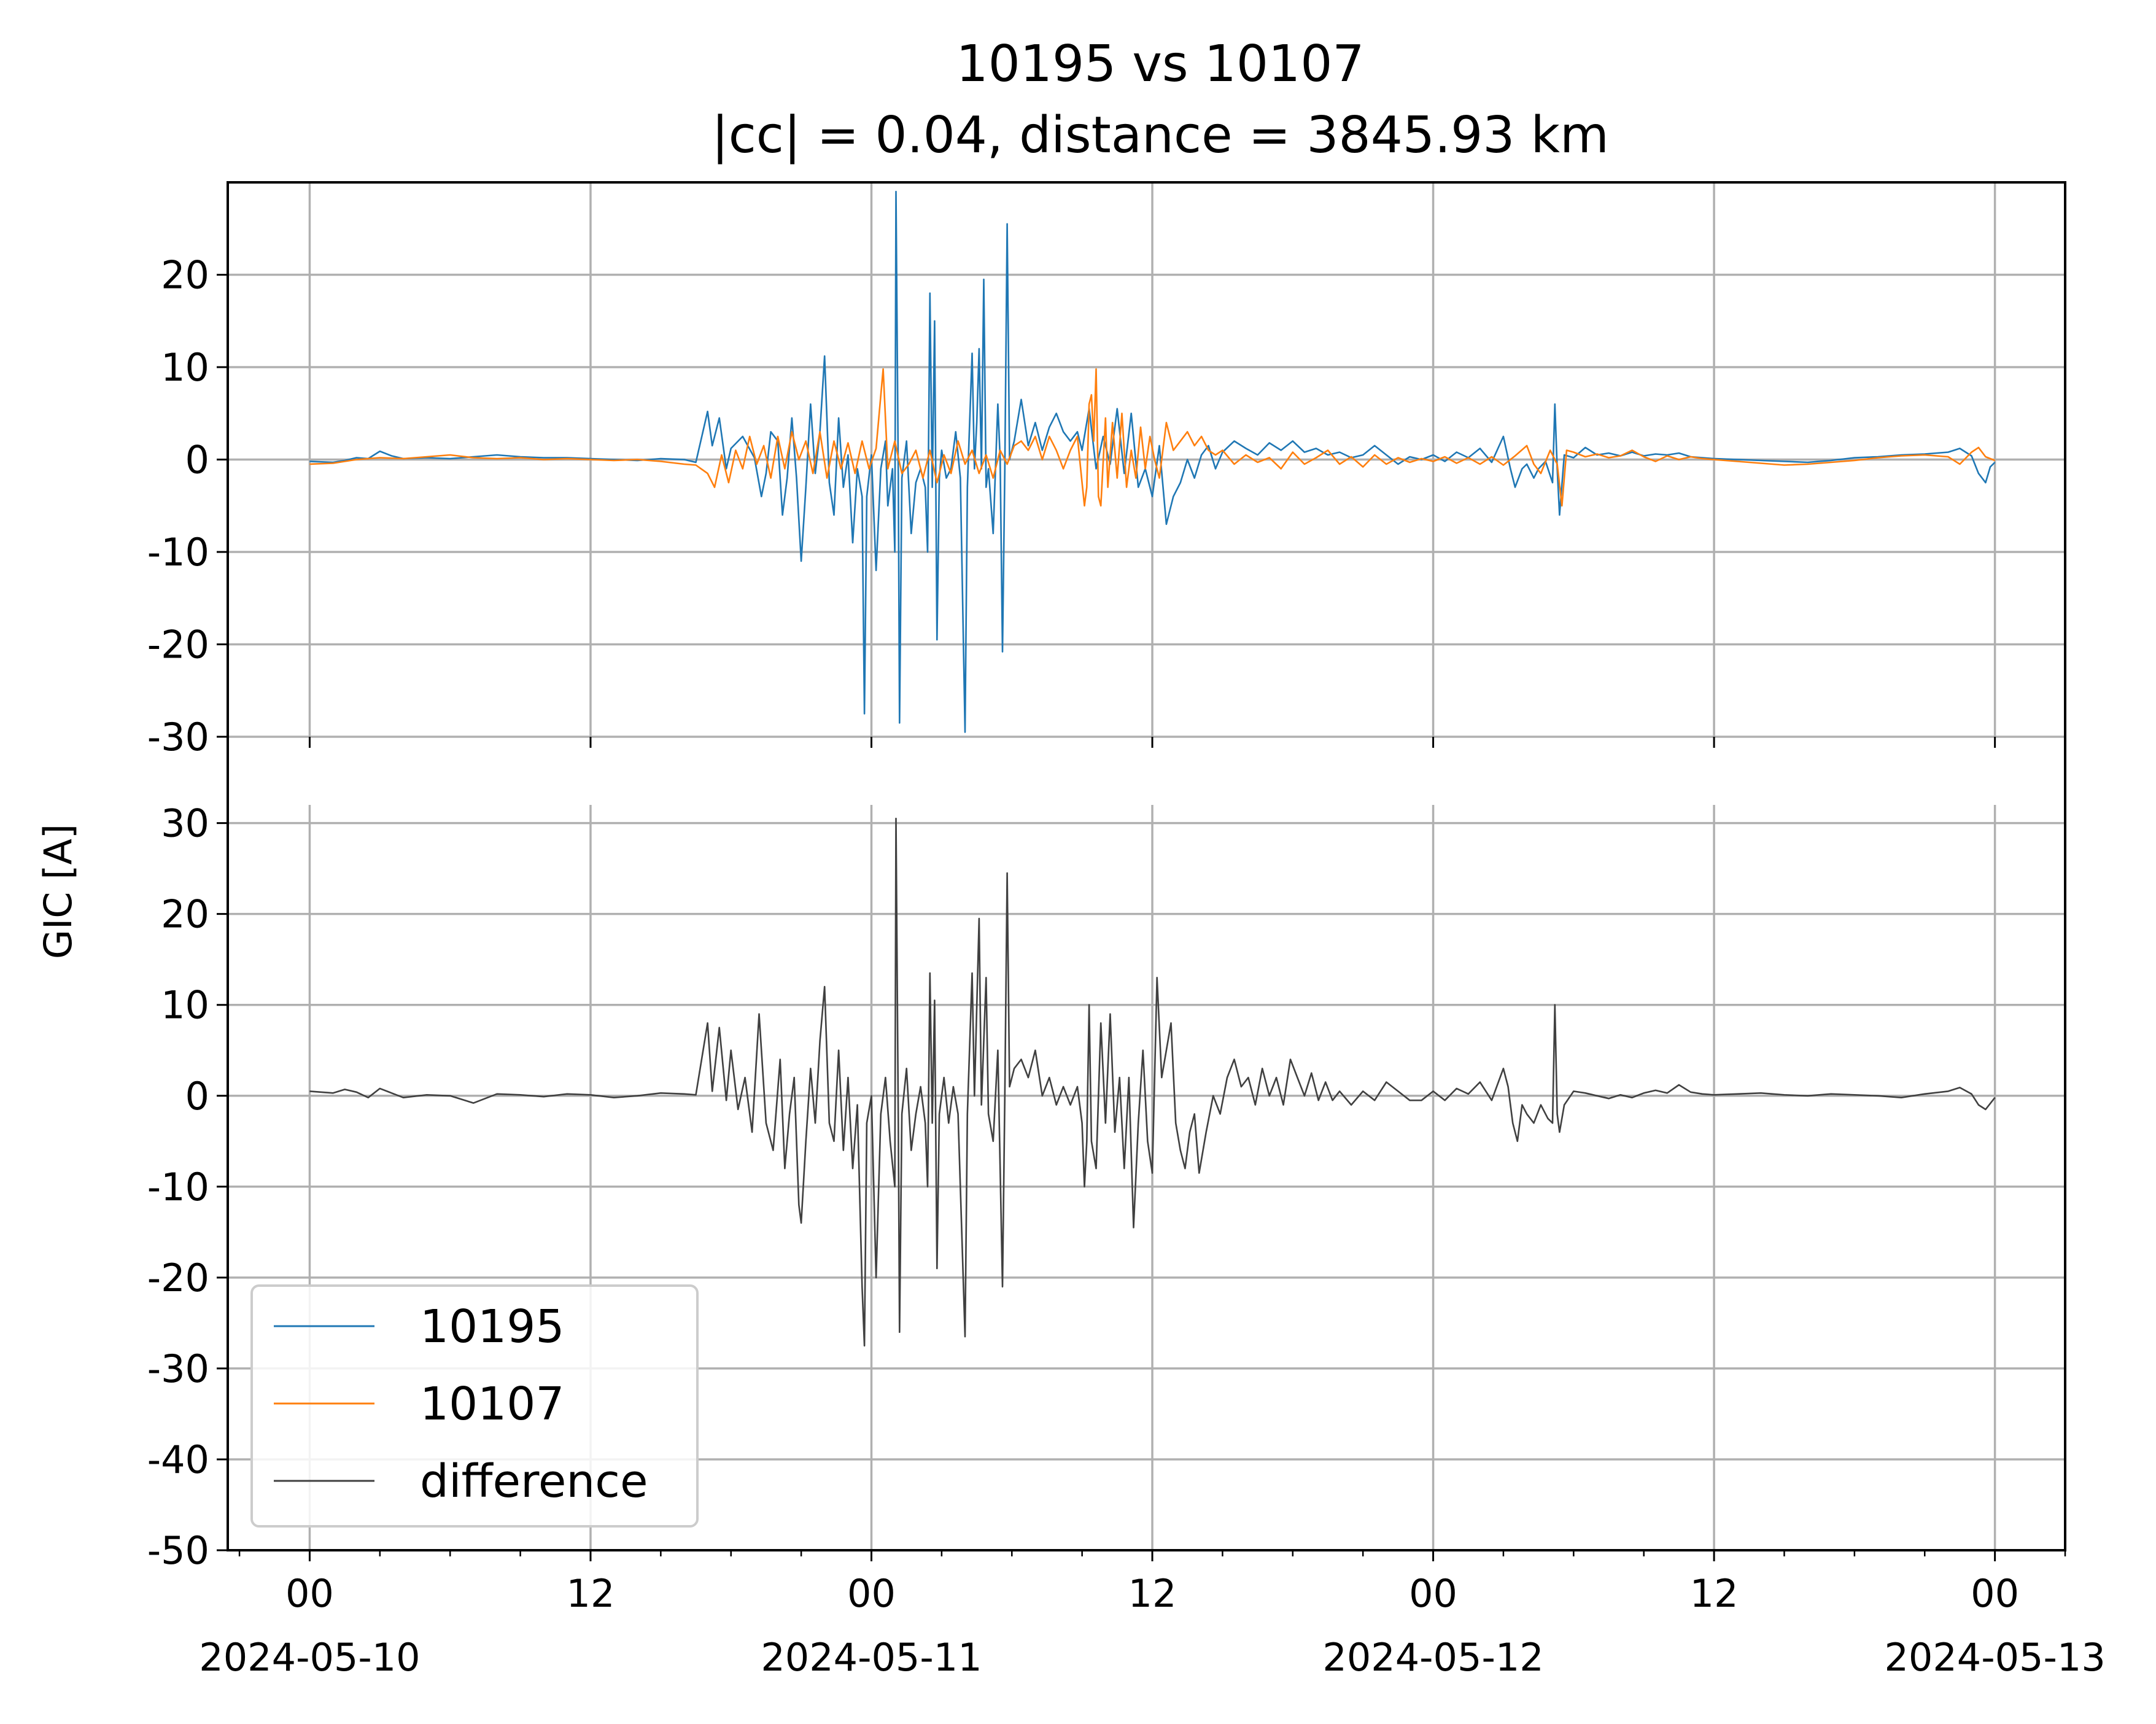  I want to click on x-tick-date-label: 2024-05-13, so click(1994, 1657).